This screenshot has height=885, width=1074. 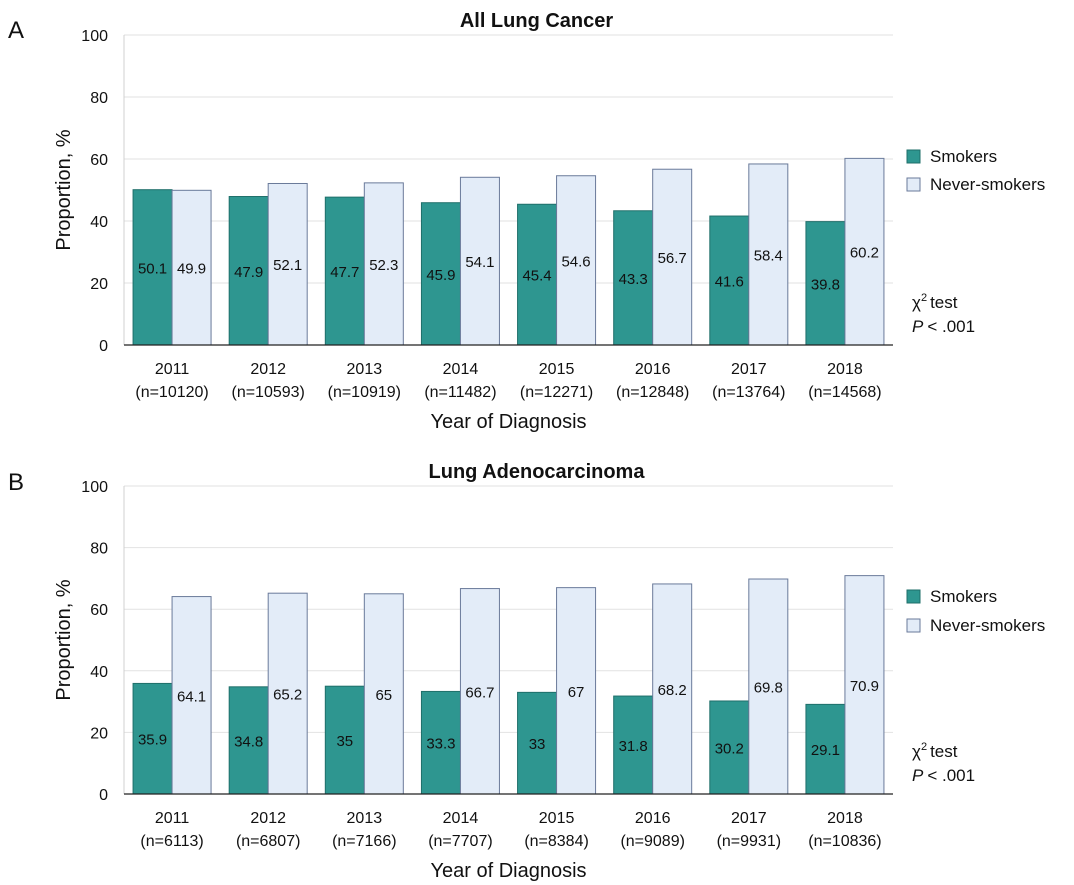 What do you see at coordinates (364, 392) in the screenshot?
I see `x-tick-count: (n=10919)` at bounding box center [364, 392].